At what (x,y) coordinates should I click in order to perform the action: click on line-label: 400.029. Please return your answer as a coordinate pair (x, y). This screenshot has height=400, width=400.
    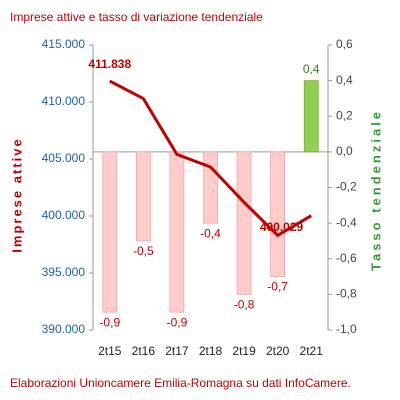
    Looking at the image, I should click on (282, 227).